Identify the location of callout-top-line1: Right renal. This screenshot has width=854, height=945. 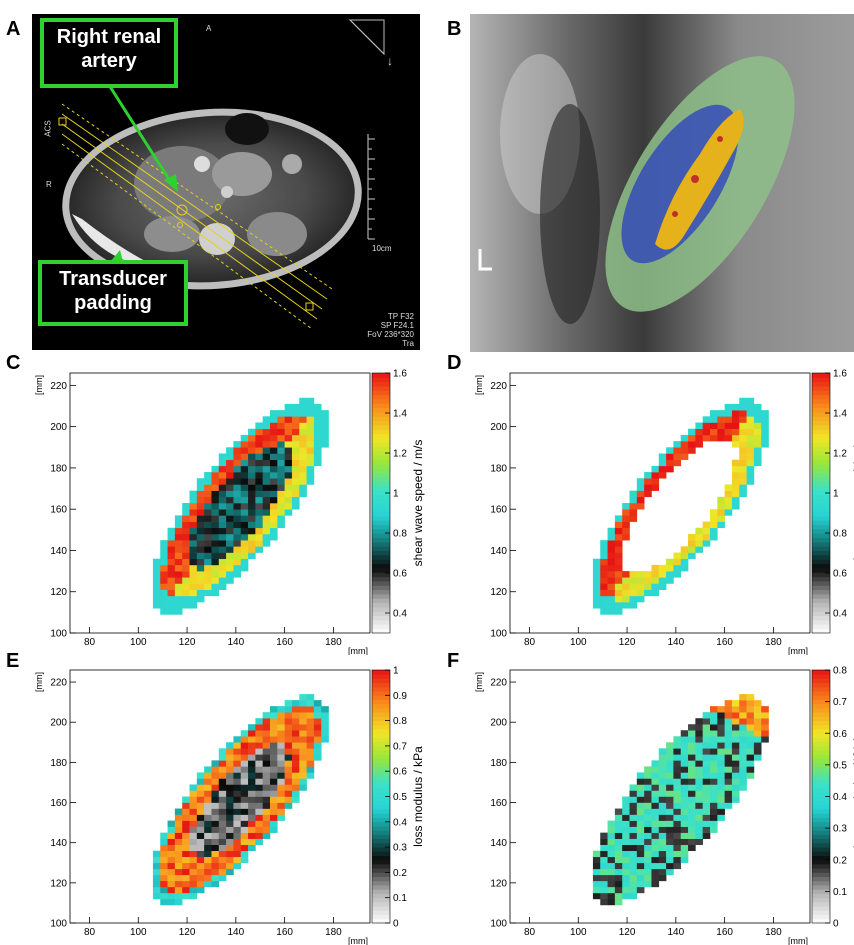
(109, 37).